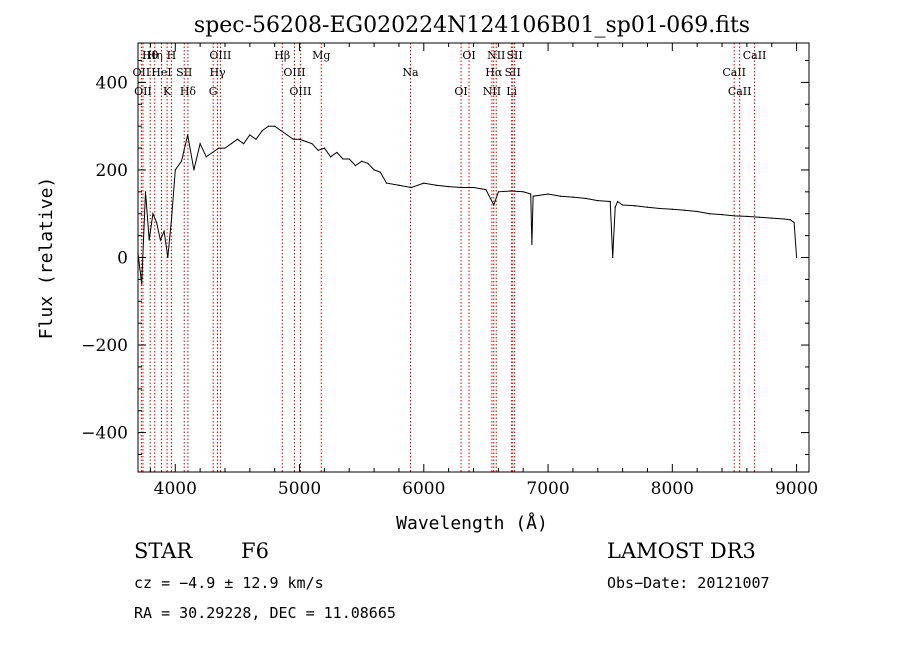 This screenshot has width=900, height=649. I want to click on obs-date: Obs−Date: 20121007, so click(688, 583).